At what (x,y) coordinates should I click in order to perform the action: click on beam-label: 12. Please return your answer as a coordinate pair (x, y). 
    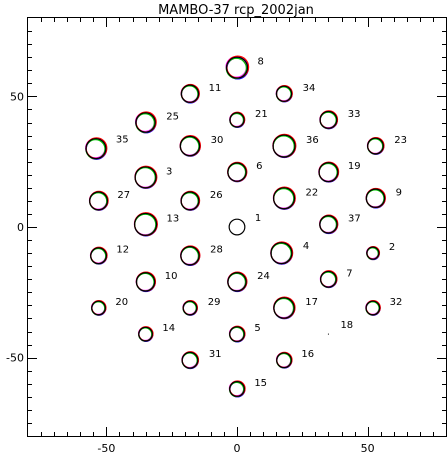
    Looking at the image, I should click on (122, 250).